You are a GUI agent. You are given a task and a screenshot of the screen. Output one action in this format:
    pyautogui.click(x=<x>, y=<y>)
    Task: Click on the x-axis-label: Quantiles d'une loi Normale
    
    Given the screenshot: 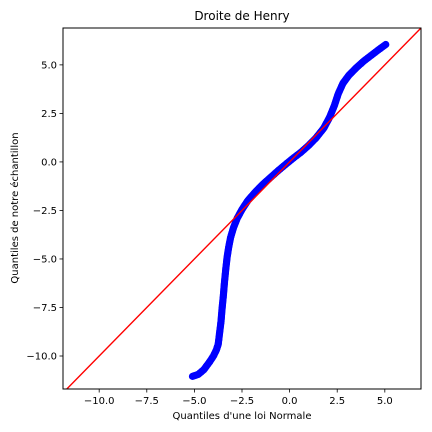 What is the action you would take?
    pyautogui.click(x=242, y=416)
    